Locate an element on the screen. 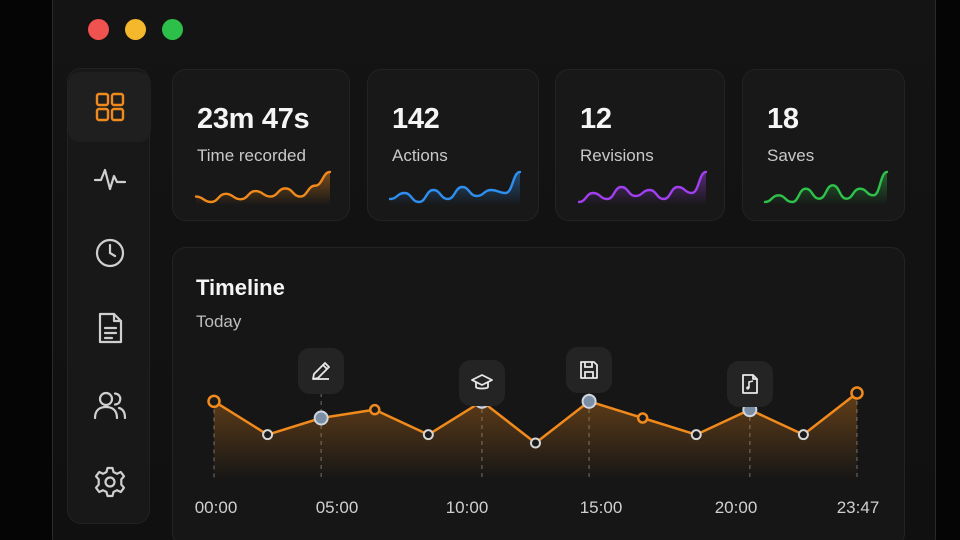 The image size is (960, 540). axis-tick-label: 00:00 is located at coordinates (216, 507).